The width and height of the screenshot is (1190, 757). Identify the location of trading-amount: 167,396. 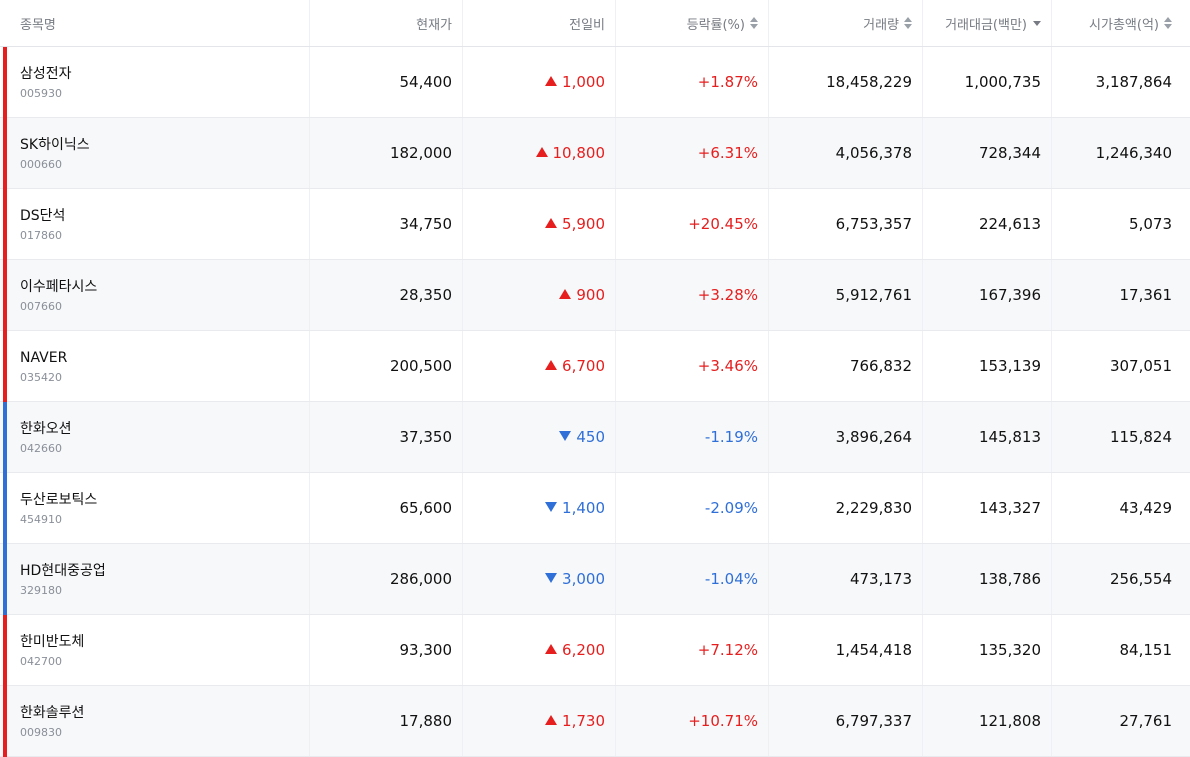
(1009, 295).